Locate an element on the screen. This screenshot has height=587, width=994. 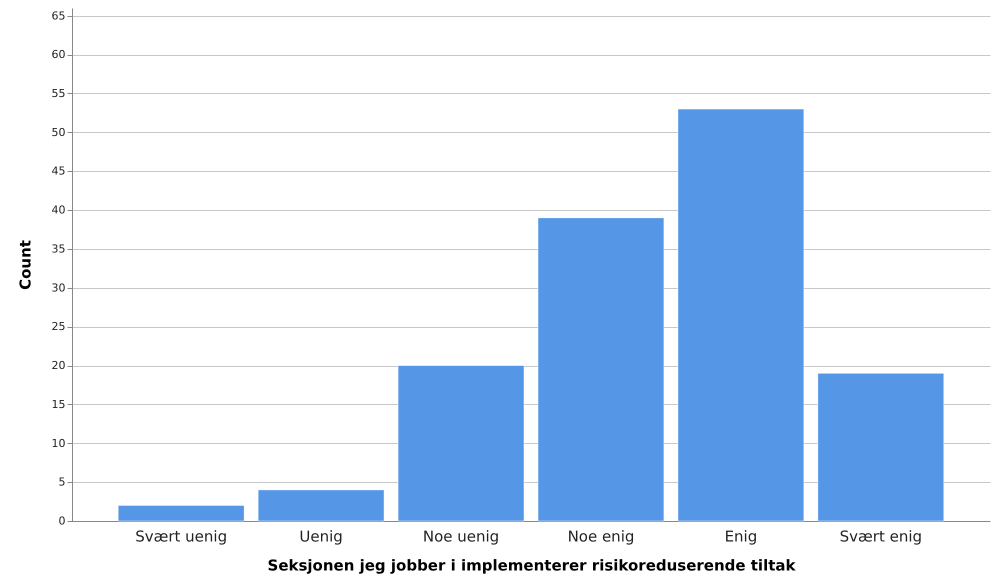
y-tick-label: 15 is located at coordinates (59, 404).